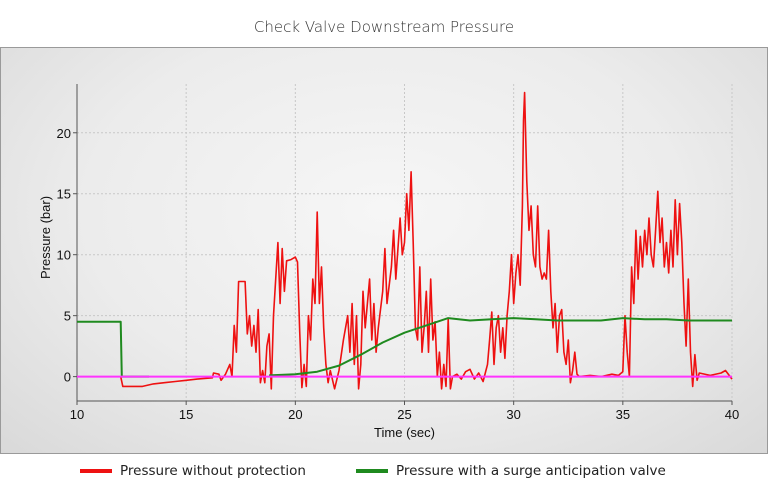 This screenshot has height=495, width=768. What do you see at coordinates (404, 432) in the screenshot?
I see `x-axis-label: Time (sec)` at bounding box center [404, 432].